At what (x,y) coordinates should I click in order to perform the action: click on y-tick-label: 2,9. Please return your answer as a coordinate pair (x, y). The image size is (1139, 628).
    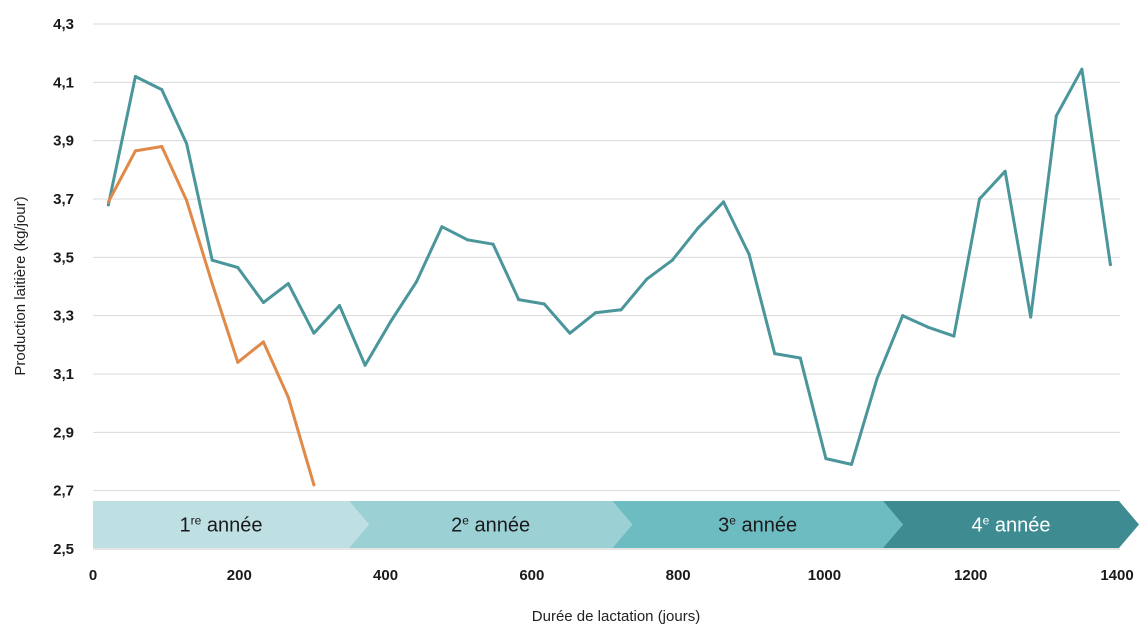
    Looking at the image, I should click on (63, 432).